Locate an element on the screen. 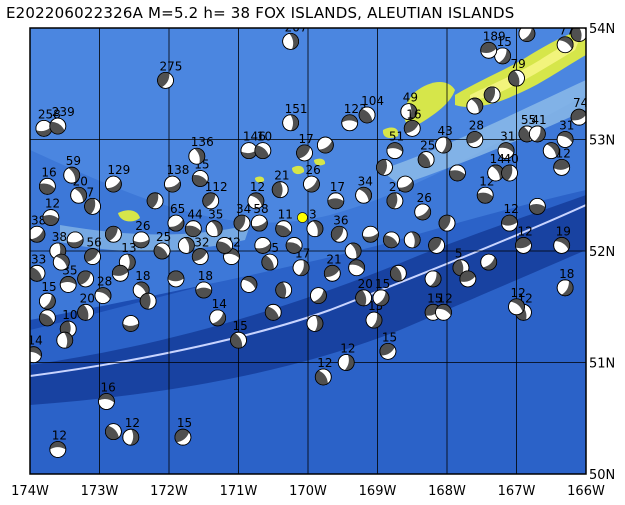 This screenshot has height=505, width=625. focal-mechanism: 14 is located at coordinates (34, 349).